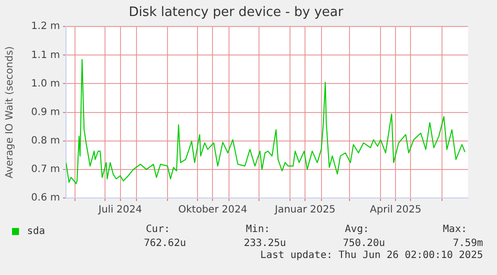 Image resolution: width=497 pixels, height=275 pixels. What do you see at coordinates (45, 198) in the screenshot?
I see `y-tick-label: 0.6 m` at bounding box center [45, 198].